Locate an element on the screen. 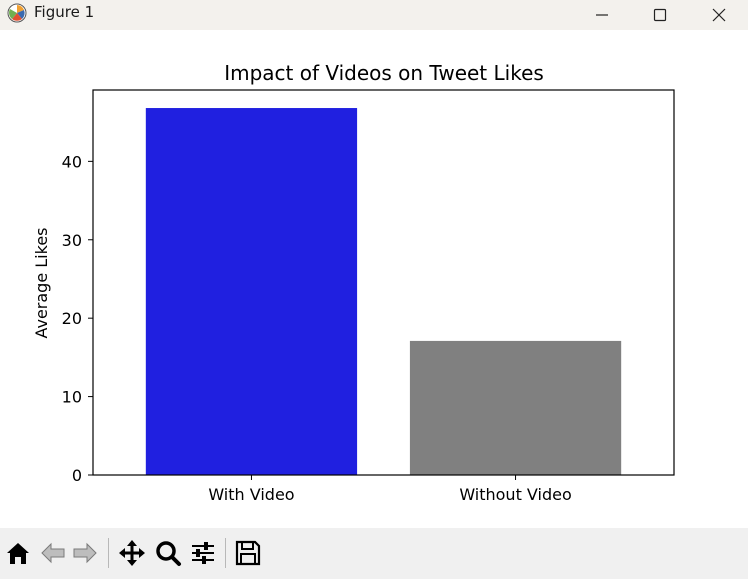 This screenshot has width=748, height=579. save-button is located at coordinates (248, 553).